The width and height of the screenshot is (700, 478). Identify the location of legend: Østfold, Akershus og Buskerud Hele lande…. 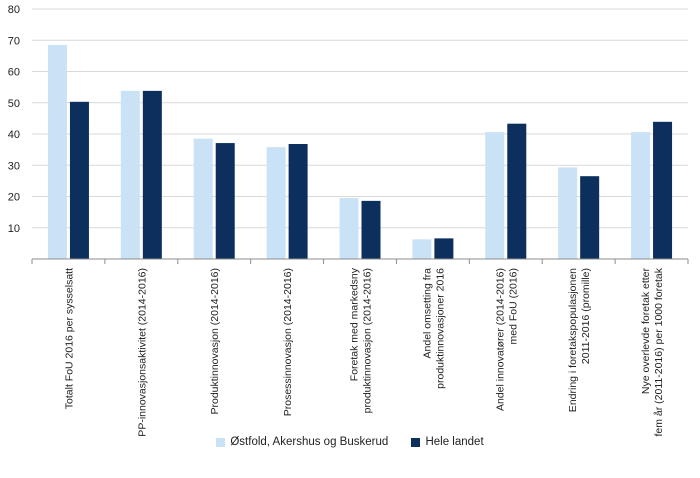
(350, 443).